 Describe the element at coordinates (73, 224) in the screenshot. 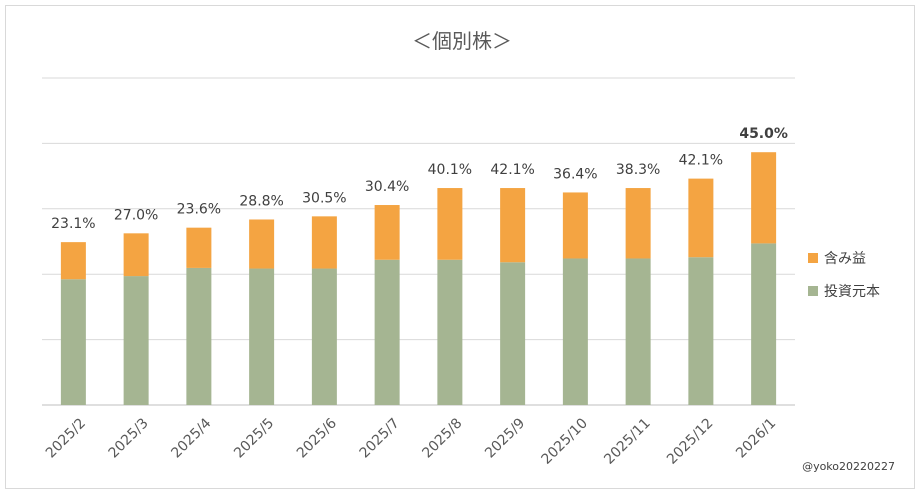

I see `data-label: 23.1%` at that location.